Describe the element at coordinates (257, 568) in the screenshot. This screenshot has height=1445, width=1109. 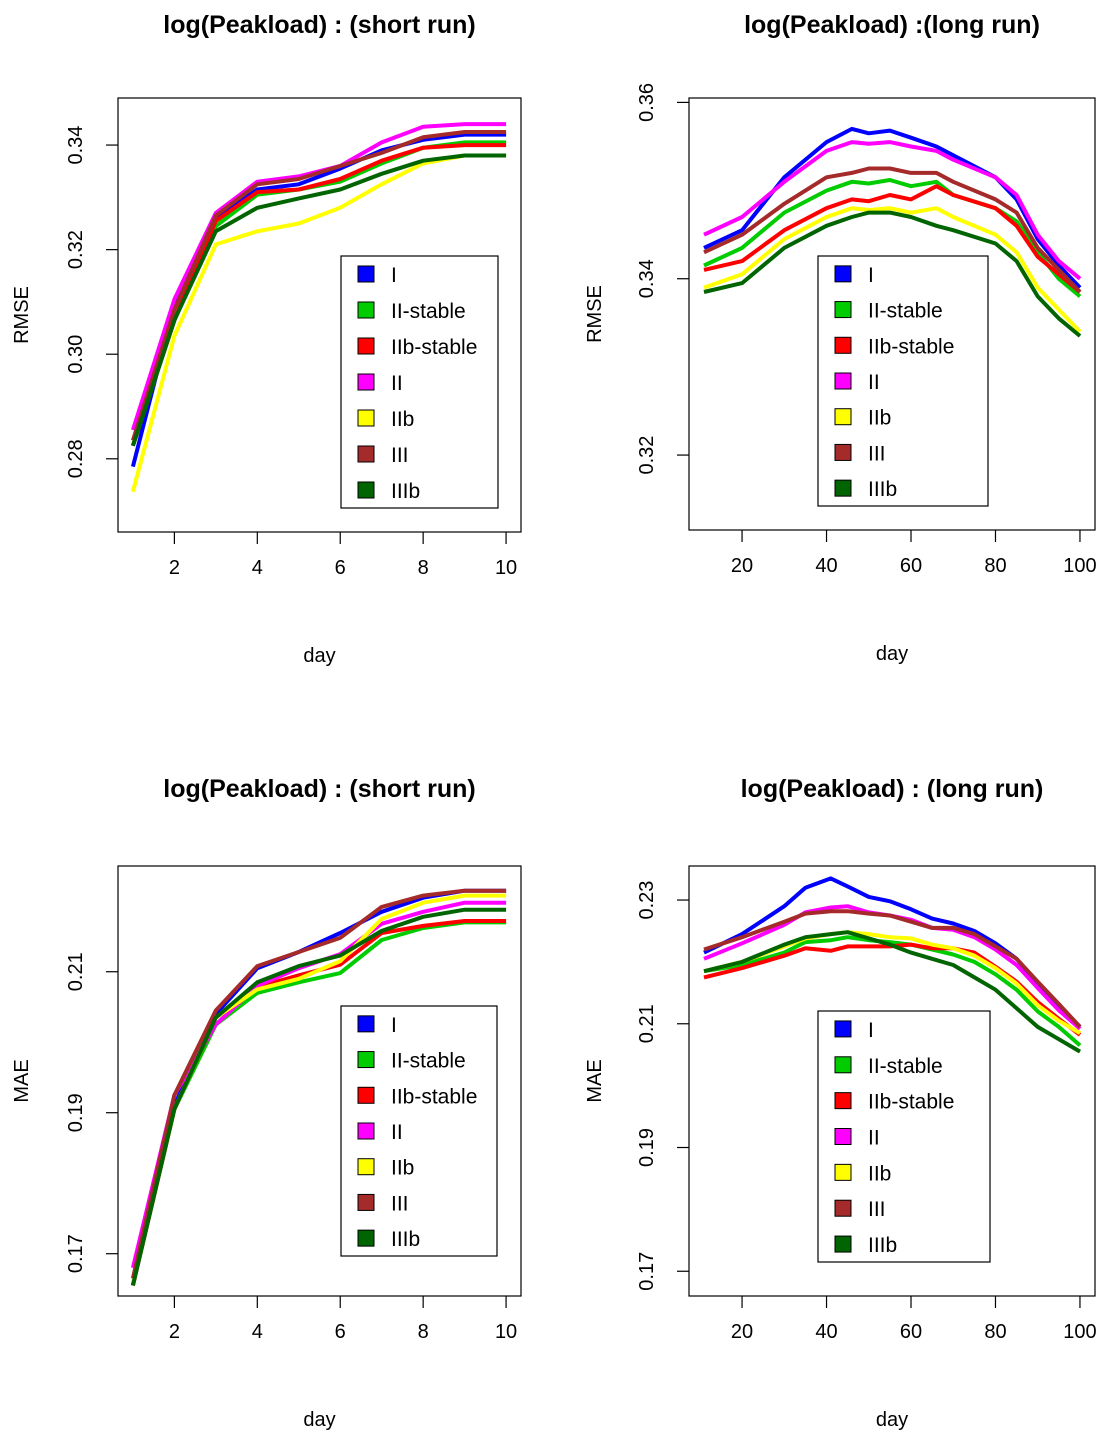
I see `x-tick-label: 4` at that location.